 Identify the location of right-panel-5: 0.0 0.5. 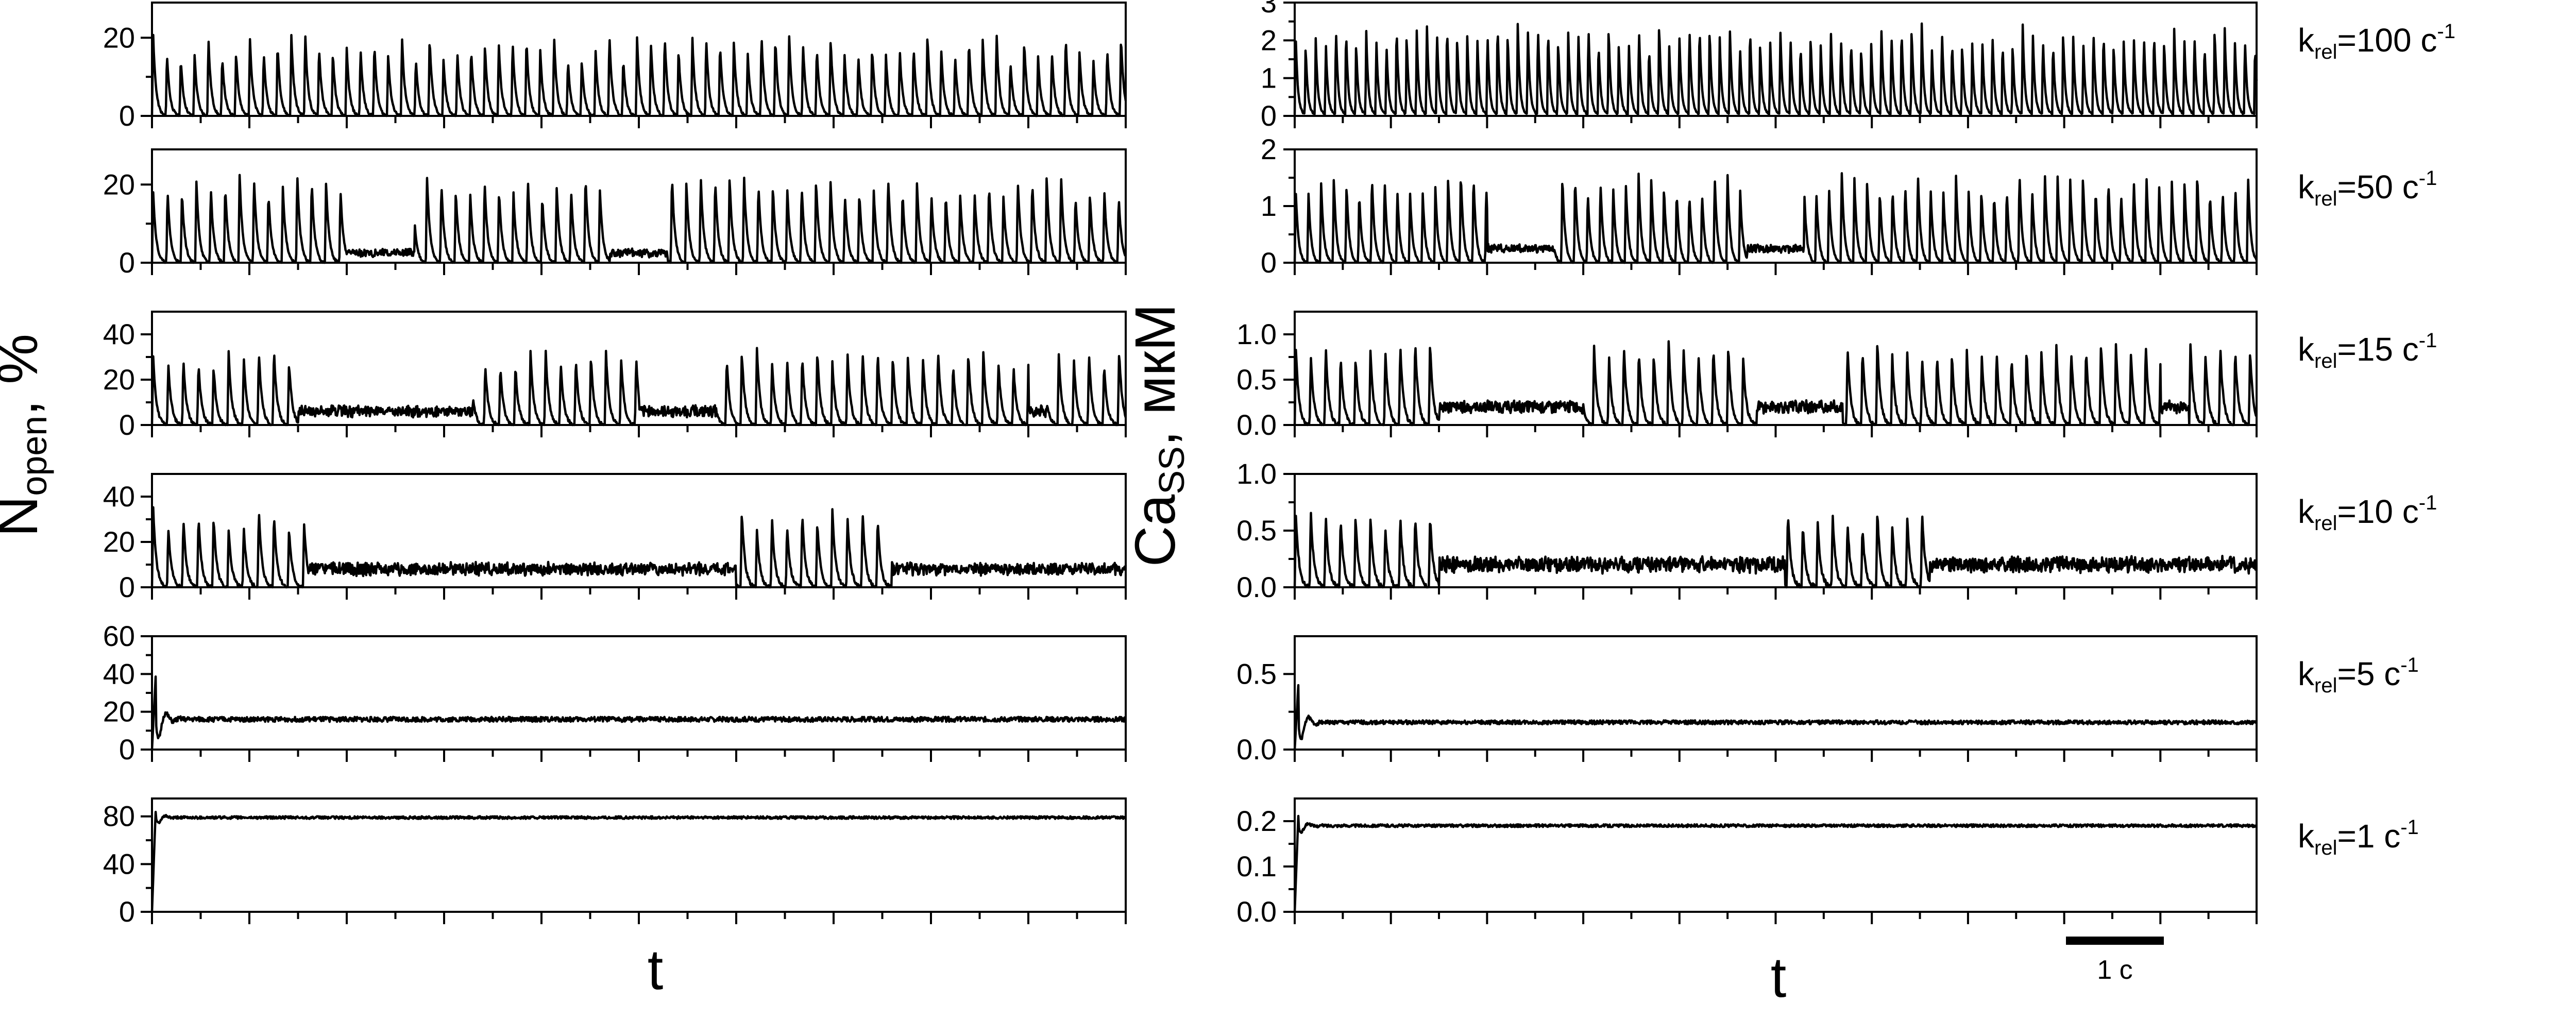
(1747, 700).